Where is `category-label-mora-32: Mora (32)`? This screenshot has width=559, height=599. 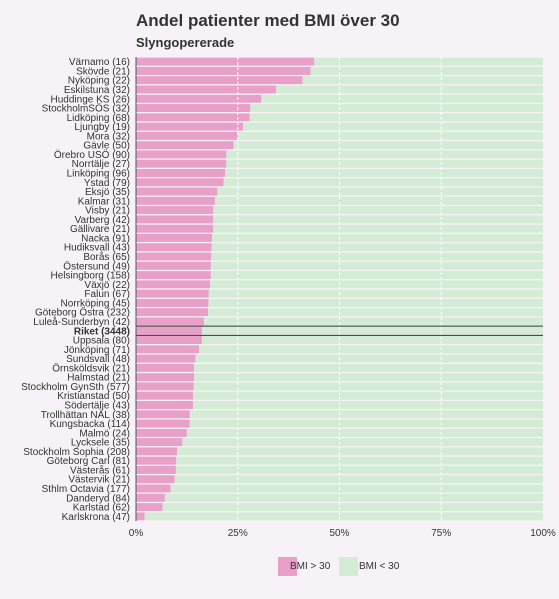
category-label-mora-32: Mora (32) is located at coordinates (108, 136).